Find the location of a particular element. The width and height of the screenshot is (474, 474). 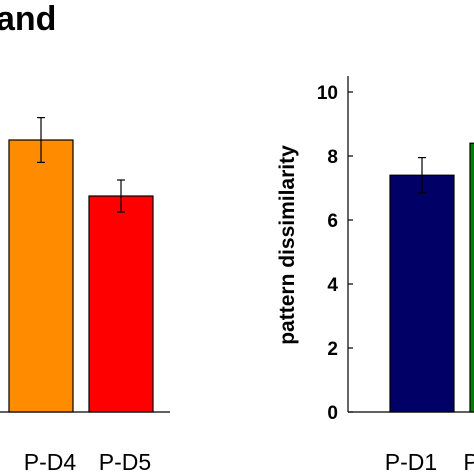

y-tick-label: 10 is located at coordinates (327, 93).